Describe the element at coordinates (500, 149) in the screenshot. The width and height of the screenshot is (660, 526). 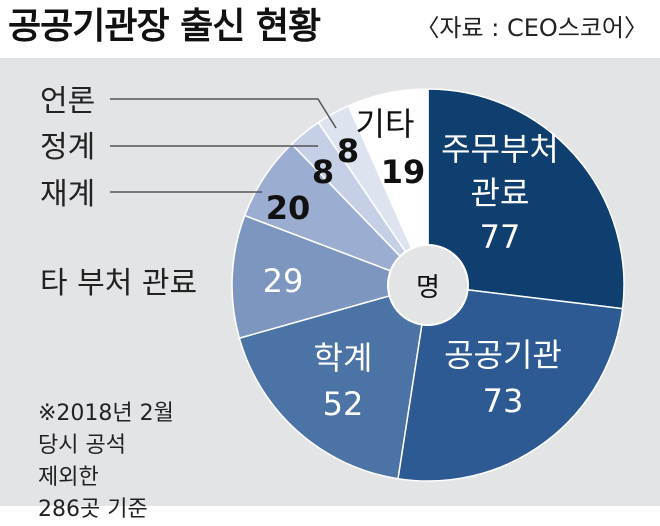
I see `slice-label: 주무부처` at that location.